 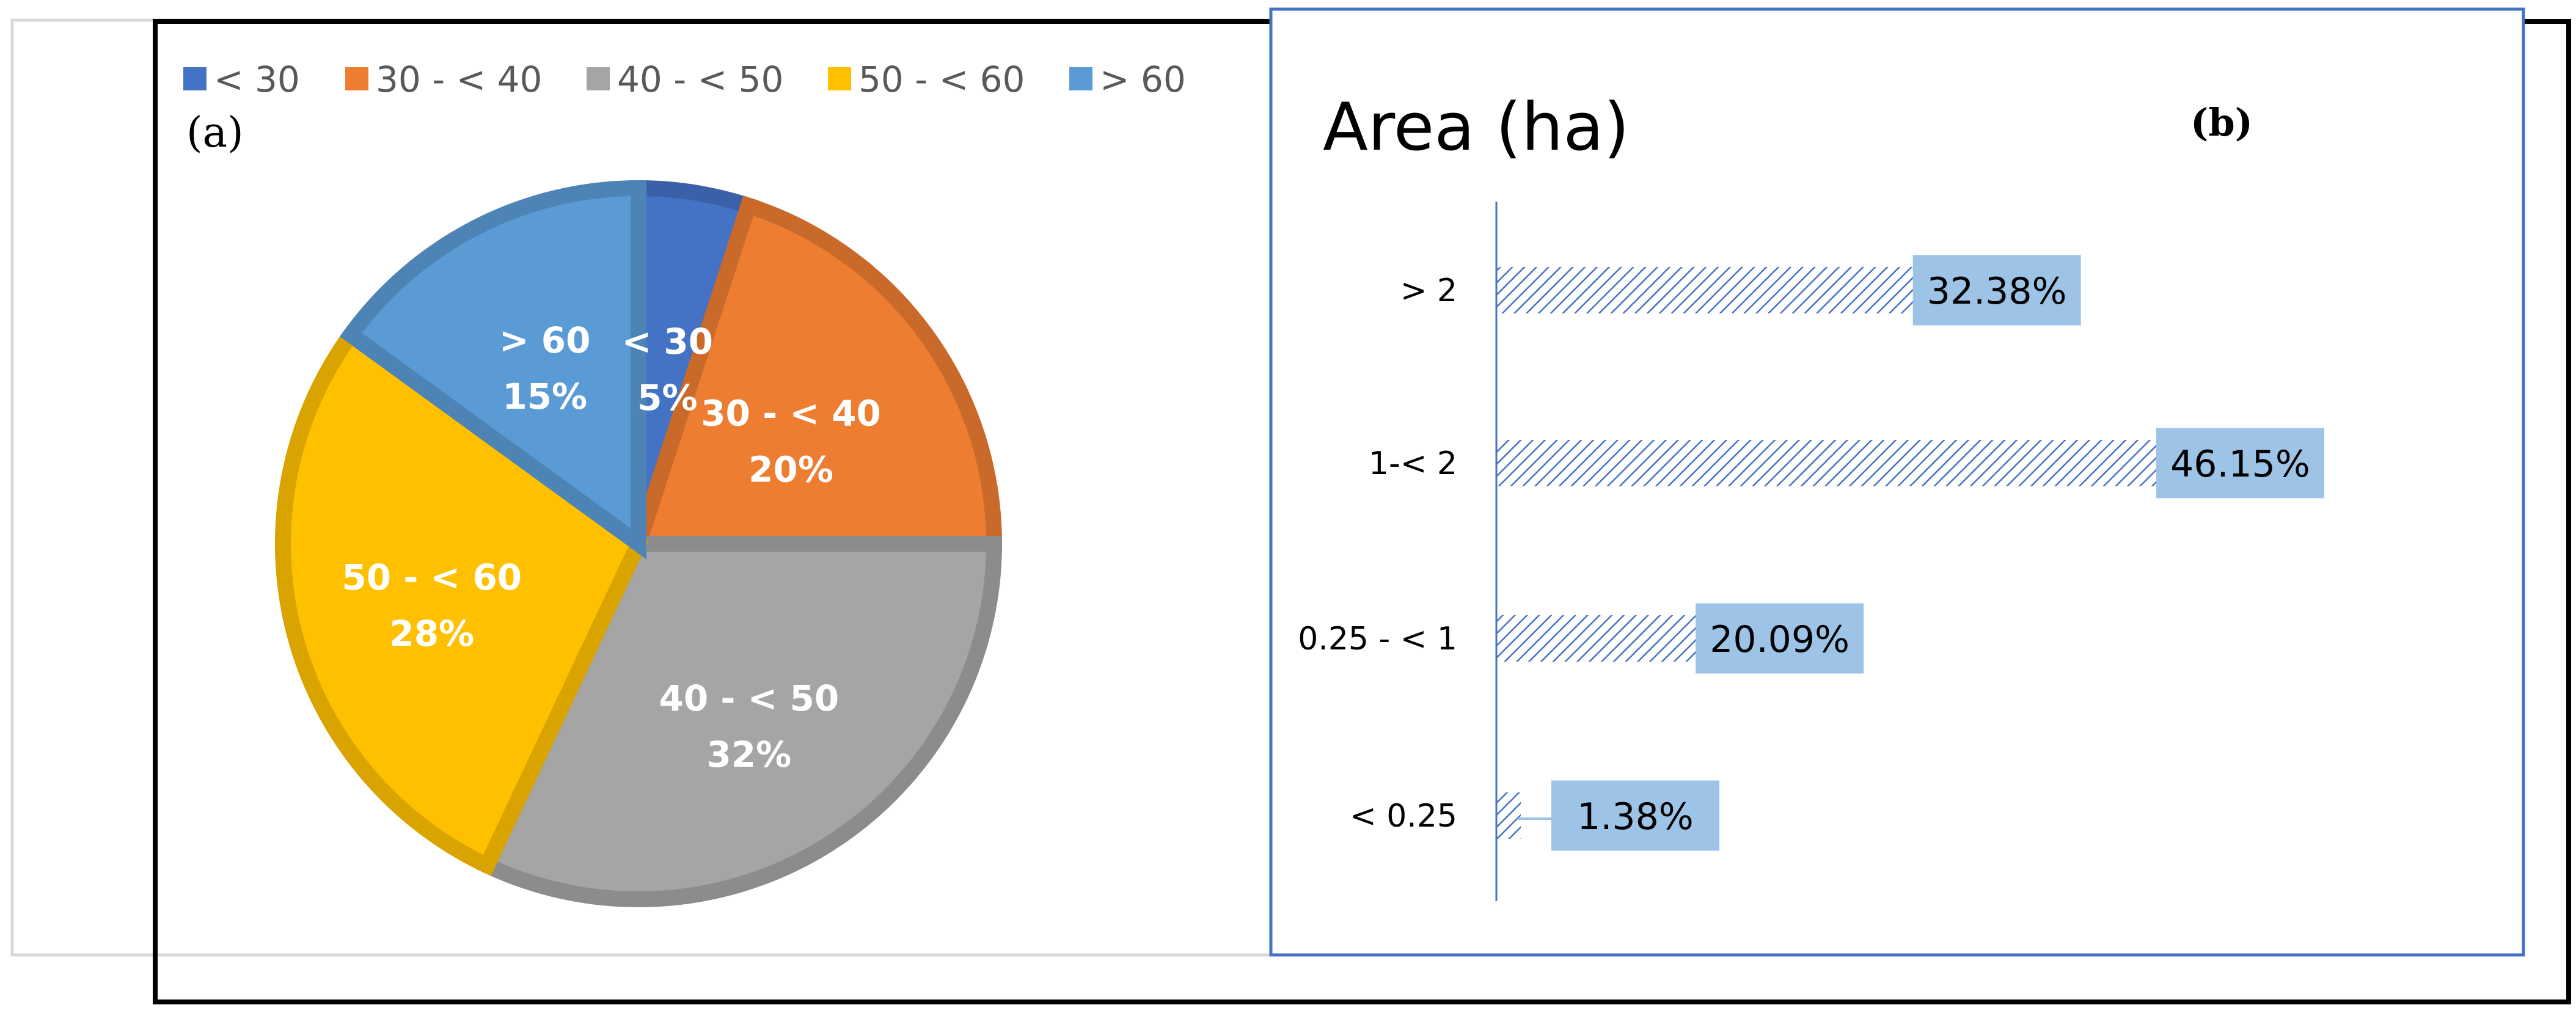 I want to click on pie-legend: < 30 30 - < 40 40 - < 50 50 - < 60 > 60, so click(x=684, y=79).